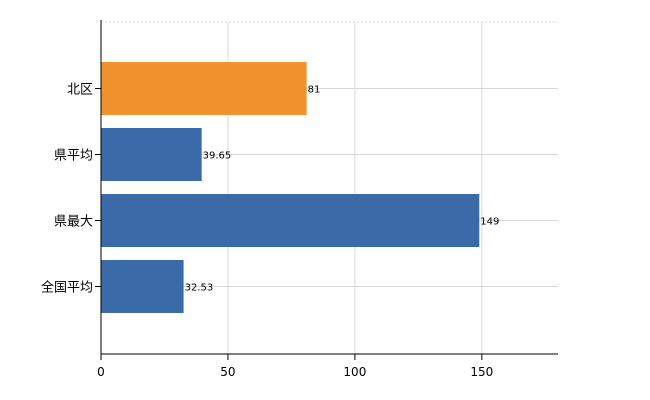 The height and width of the screenshot is (400, 650). Describe the element at coordinates (73, 222) in the screenshot. I see `category-label-2: 県最大` at that location.